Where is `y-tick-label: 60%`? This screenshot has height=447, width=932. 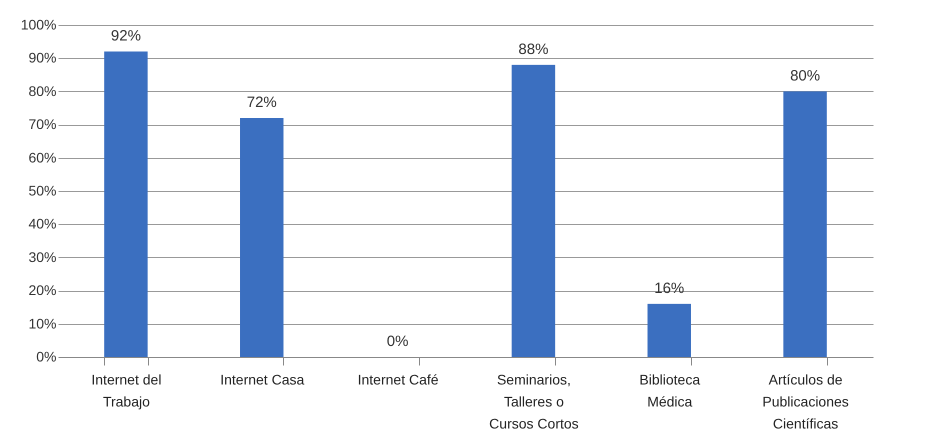 y-tick-label: 60% is located at coordinates (42, 157).